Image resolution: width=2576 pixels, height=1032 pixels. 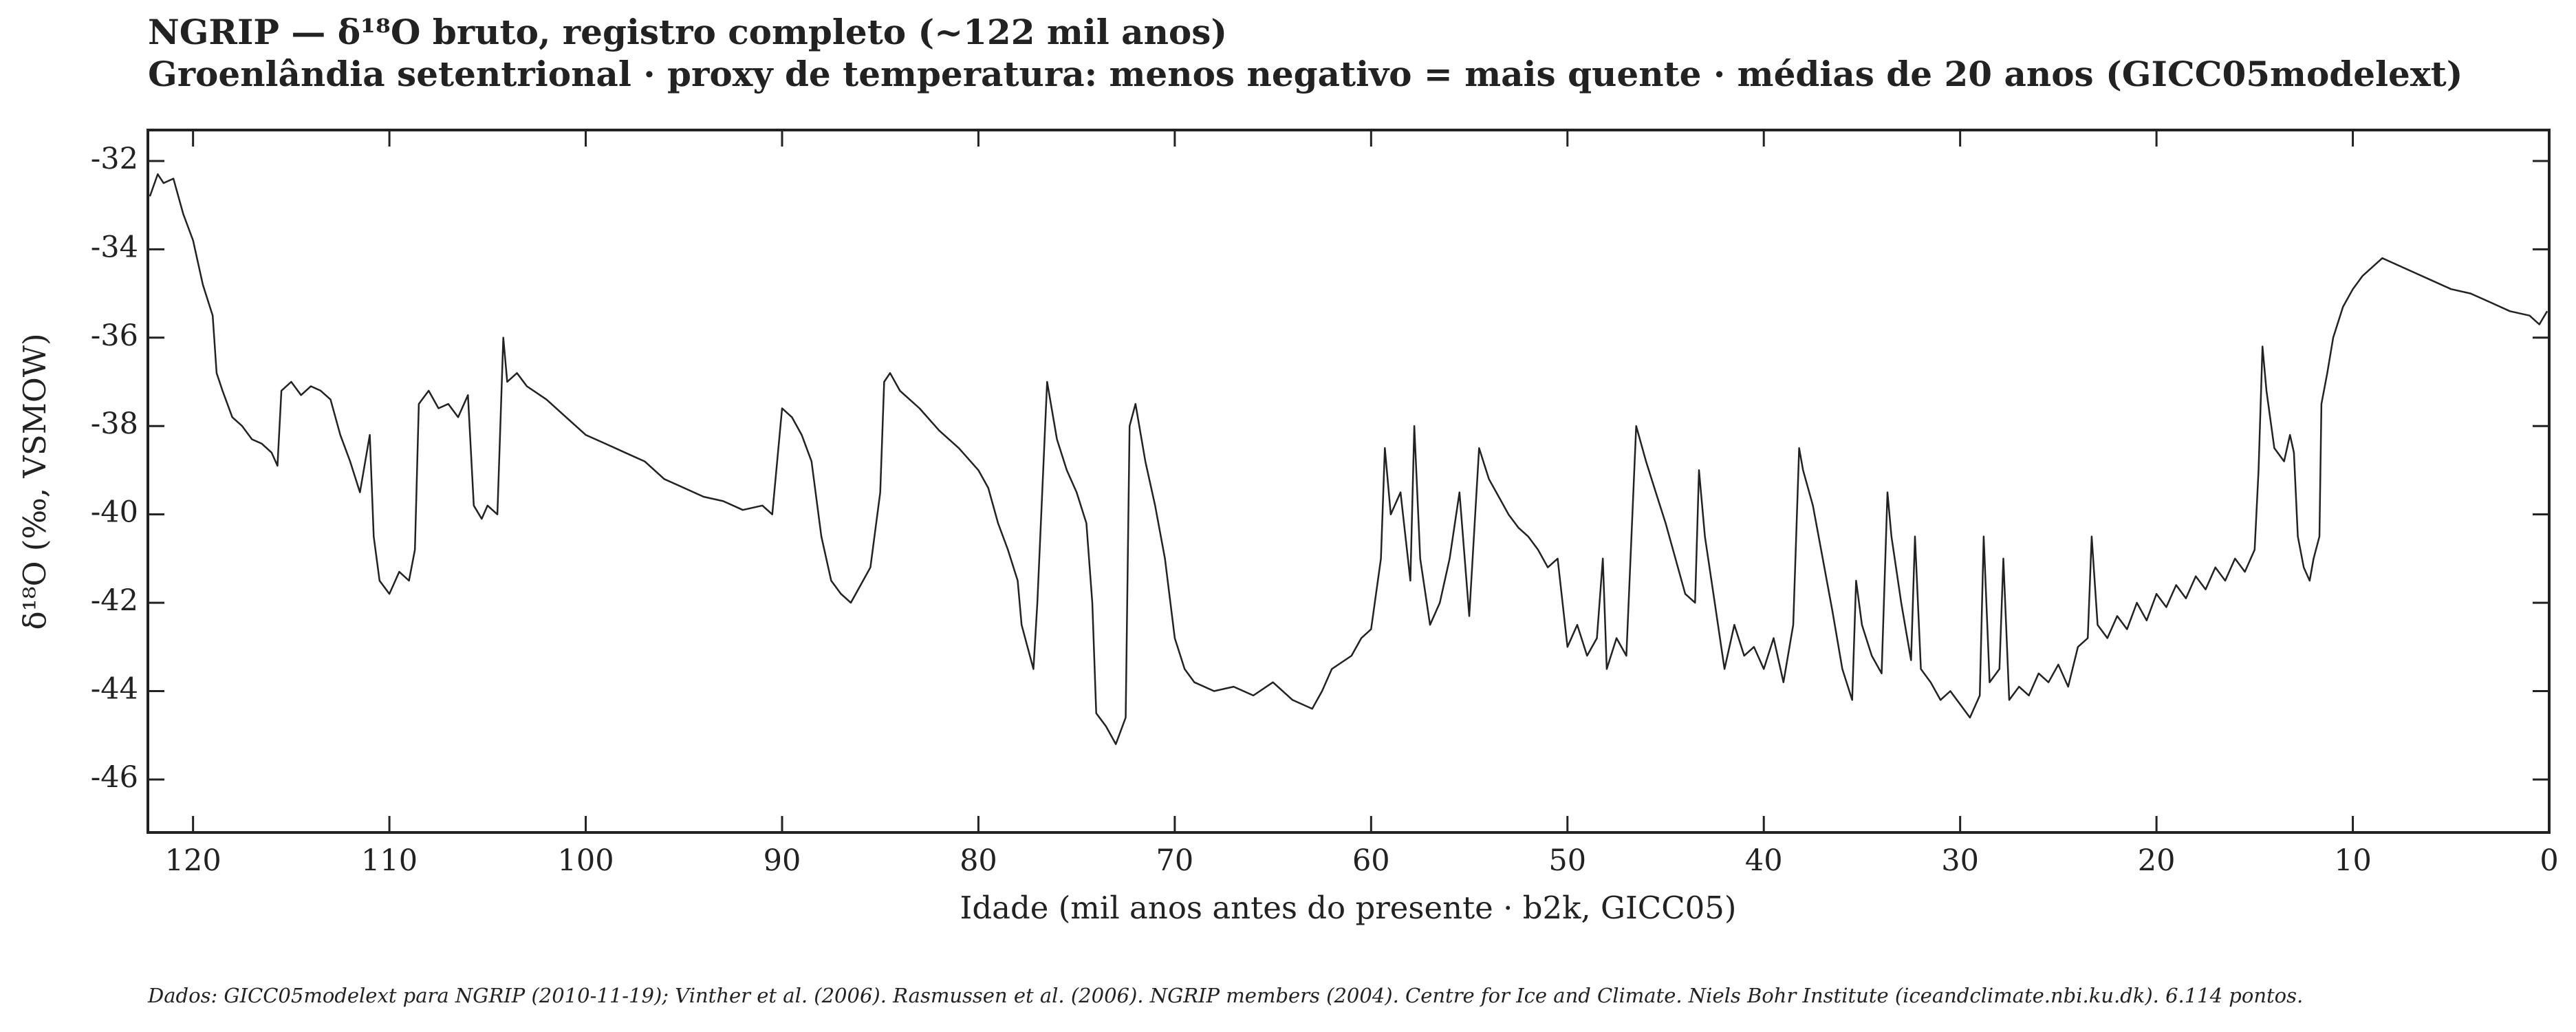 I want to click on y-tick-label: -38, so click(x=114, y=424).